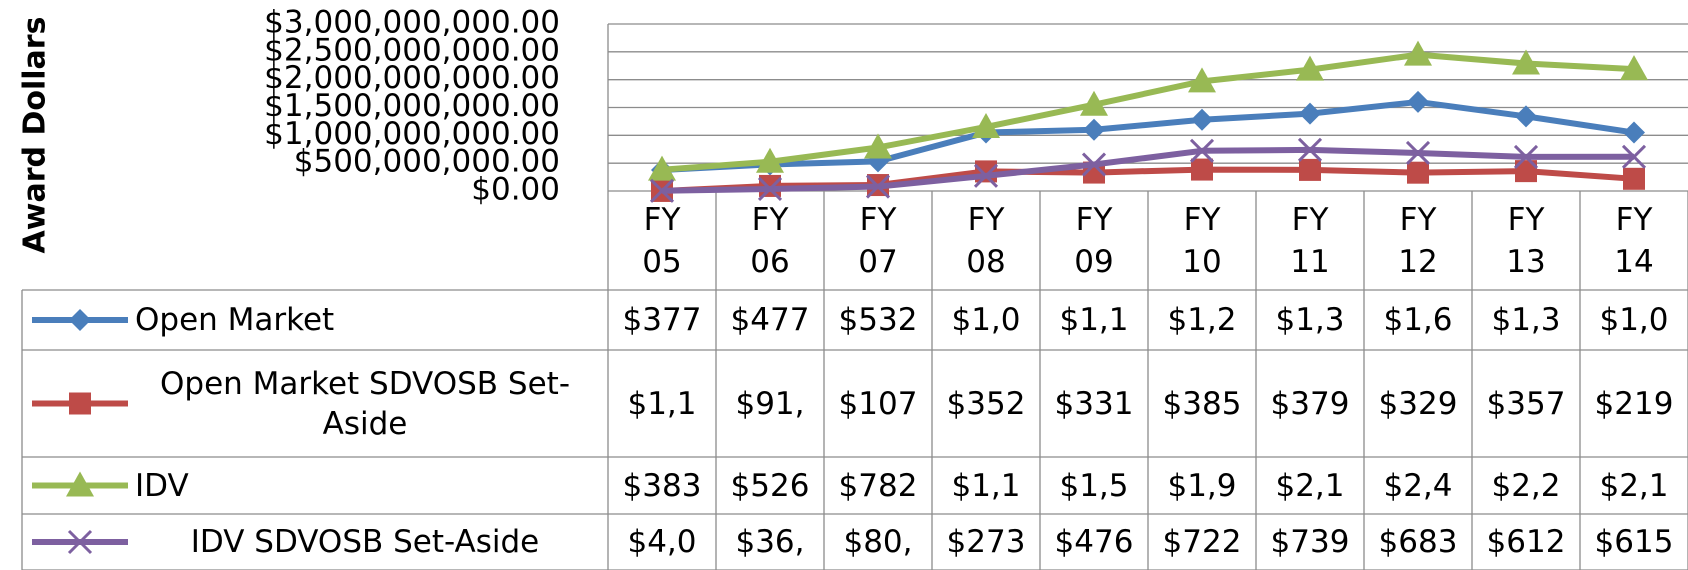  I want to click on table-value: $357, so click(1526, 403).